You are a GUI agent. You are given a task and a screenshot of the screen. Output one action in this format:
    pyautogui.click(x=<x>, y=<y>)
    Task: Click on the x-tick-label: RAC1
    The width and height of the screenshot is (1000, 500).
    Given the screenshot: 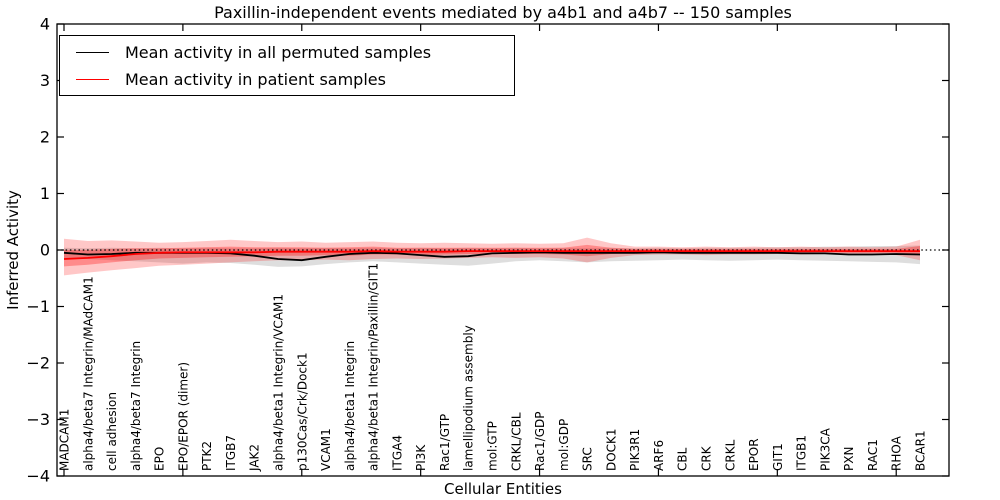 What is the action you would take?
    pyautogui.click(x=873, y=455)
    